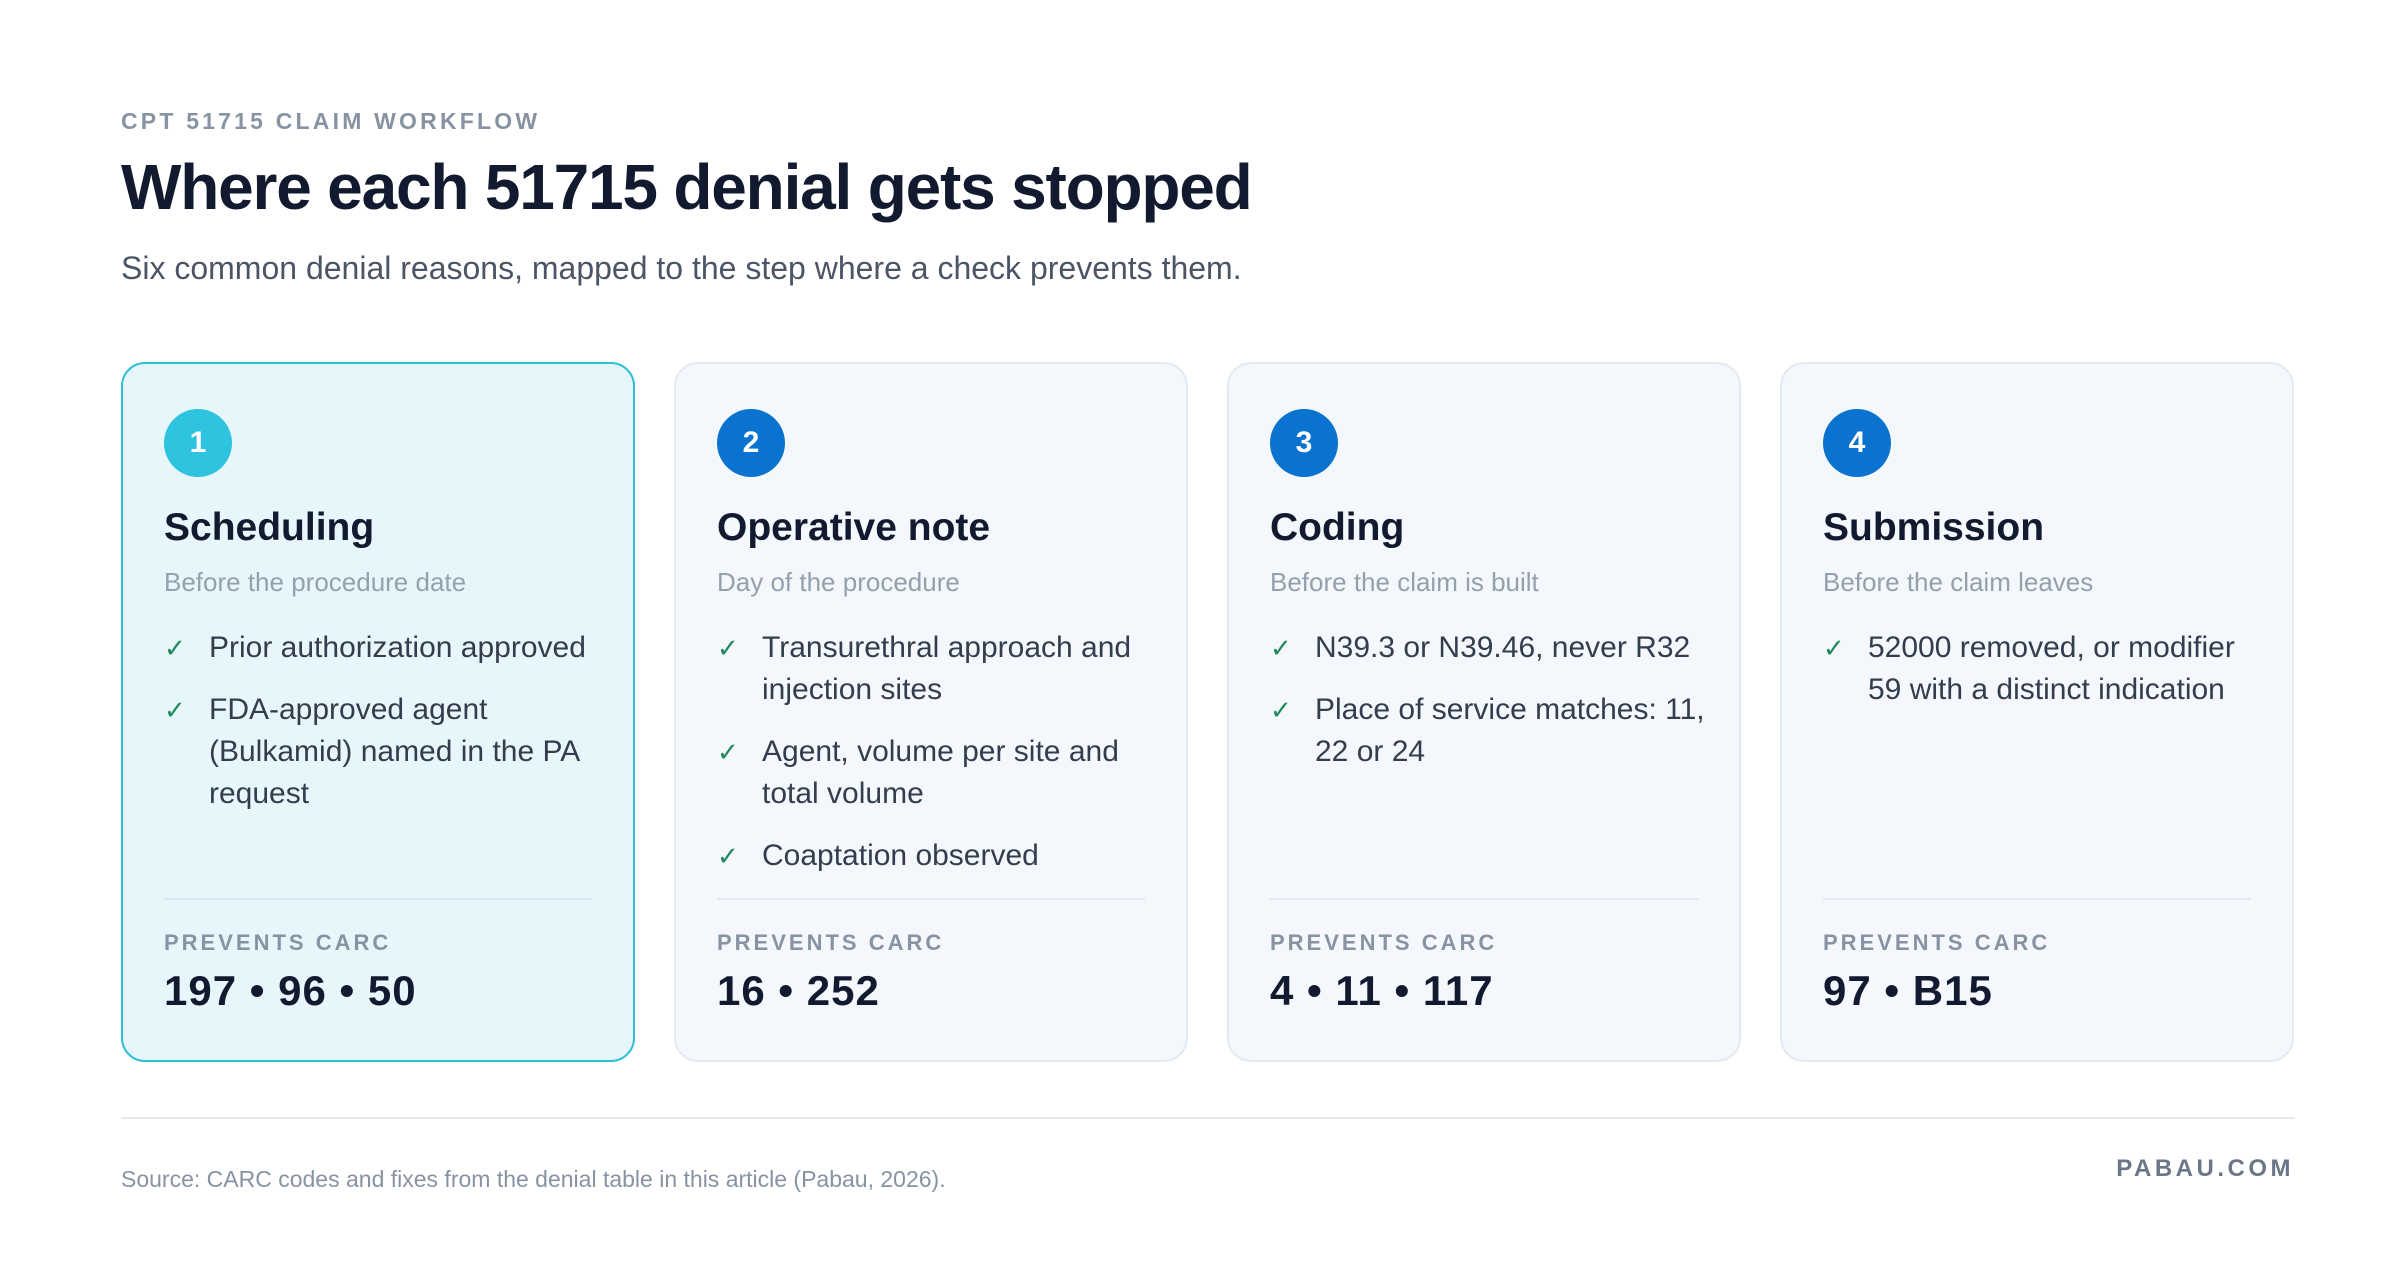 The height and width of the screenshot is (1282, 2400). I want to click on checklist-item: ✓ N39.3 or N39.46, never R32, so click(1490, 648).